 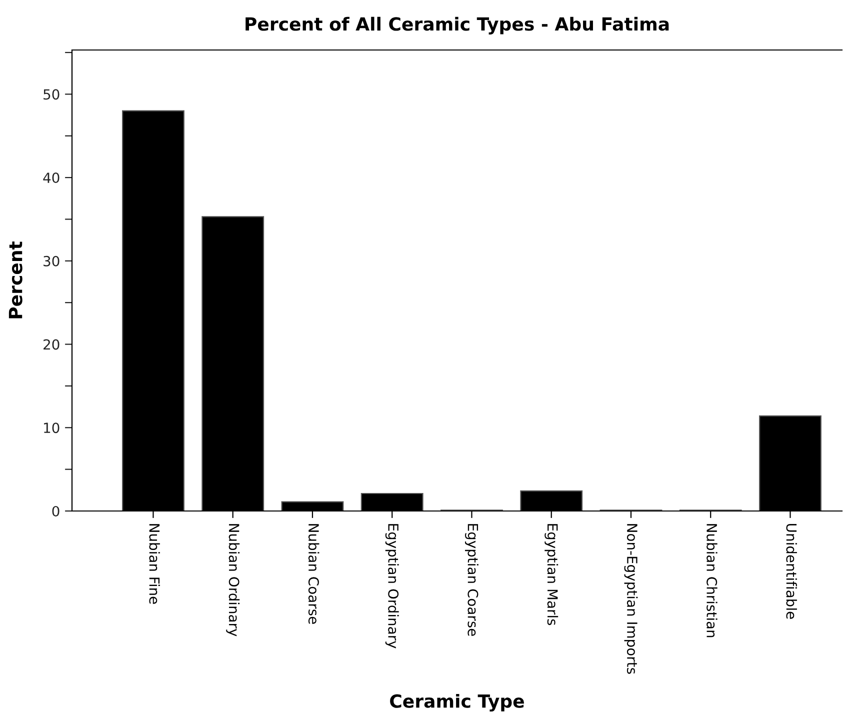 I want to click on x-tick-label: Egyptian Marls, so click(x=551, y=575).